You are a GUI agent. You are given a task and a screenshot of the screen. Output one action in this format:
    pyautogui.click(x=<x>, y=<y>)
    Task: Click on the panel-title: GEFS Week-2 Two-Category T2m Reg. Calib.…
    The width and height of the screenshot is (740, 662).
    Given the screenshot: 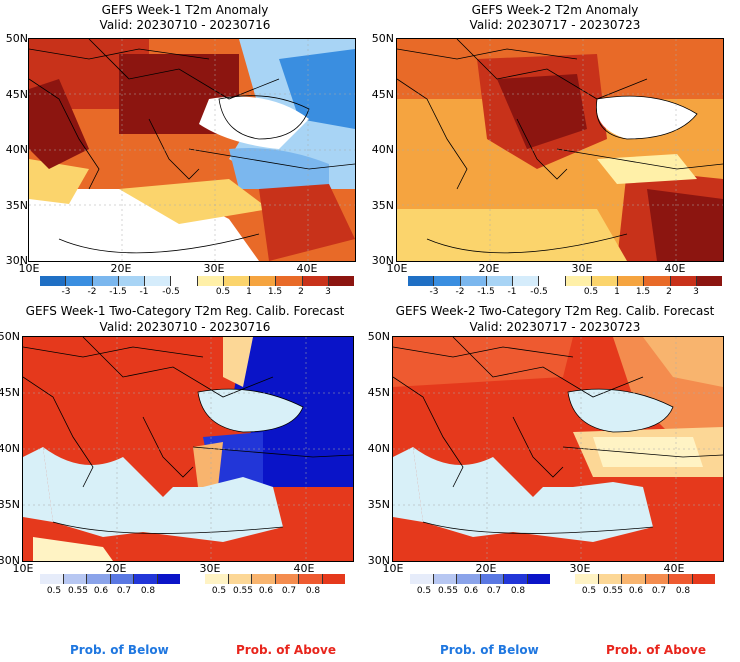 What is the action you would take?
    pyautogui.click(x=555, y=311)
    